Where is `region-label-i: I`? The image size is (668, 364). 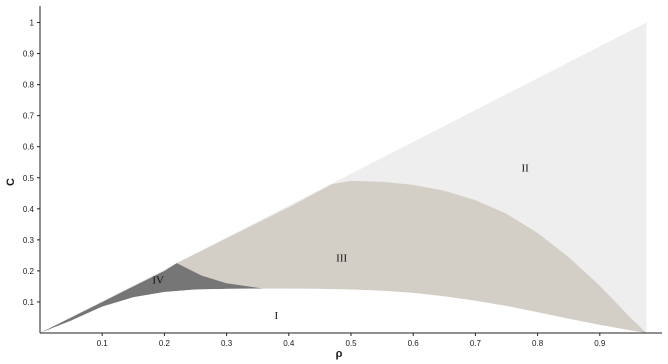
region-label-i: I is located at coordinates (277, 316).